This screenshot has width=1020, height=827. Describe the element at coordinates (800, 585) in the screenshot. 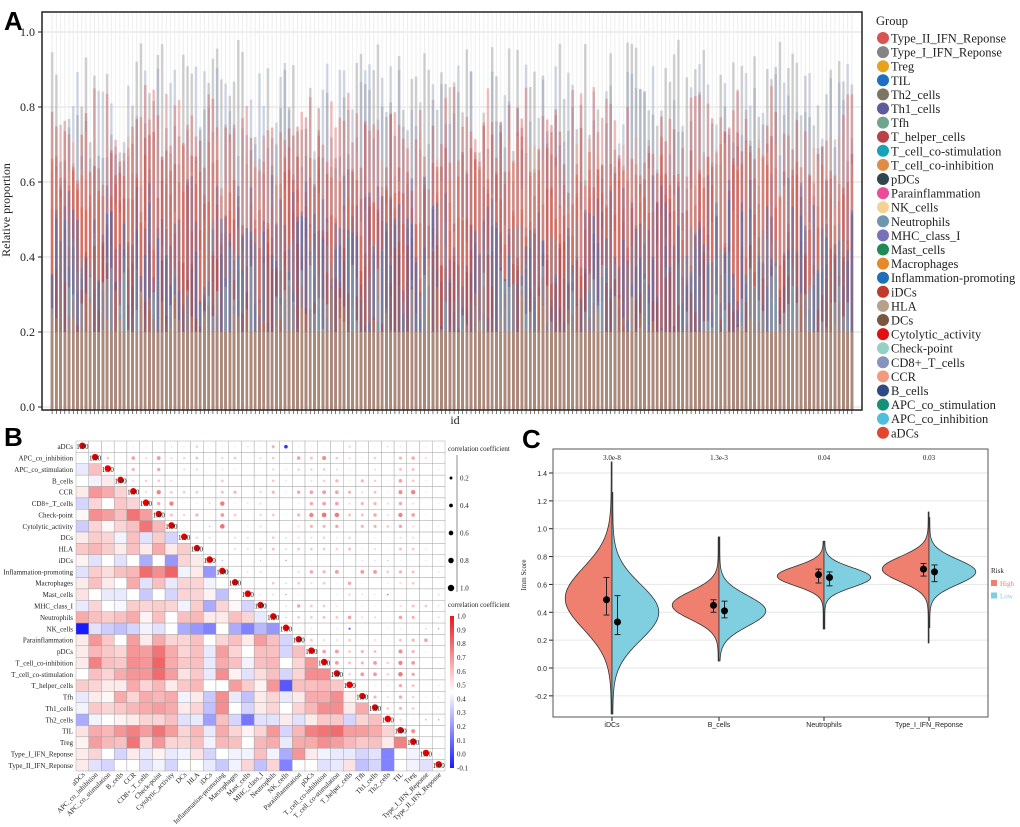

I see `violin-high` at that location.